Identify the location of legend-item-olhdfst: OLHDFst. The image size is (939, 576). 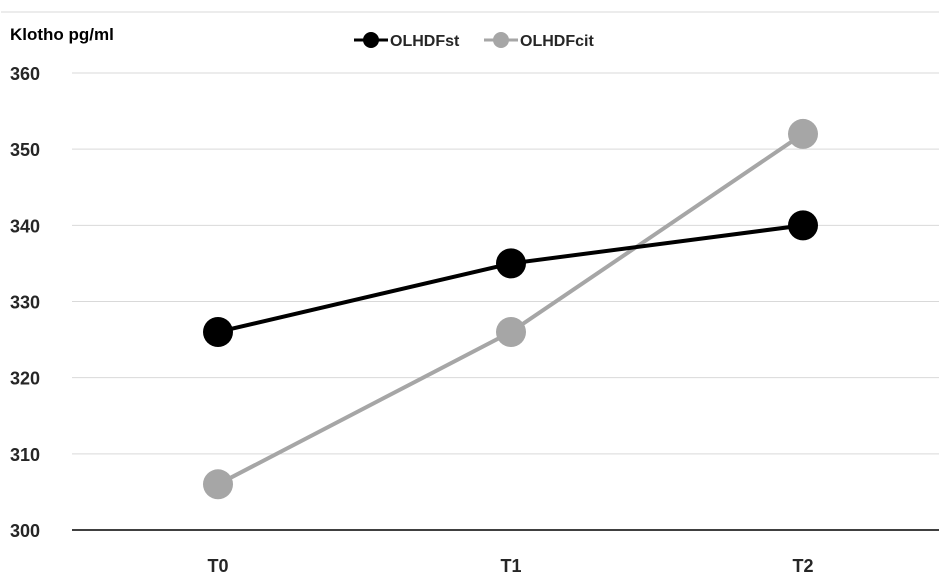
(407, 41).